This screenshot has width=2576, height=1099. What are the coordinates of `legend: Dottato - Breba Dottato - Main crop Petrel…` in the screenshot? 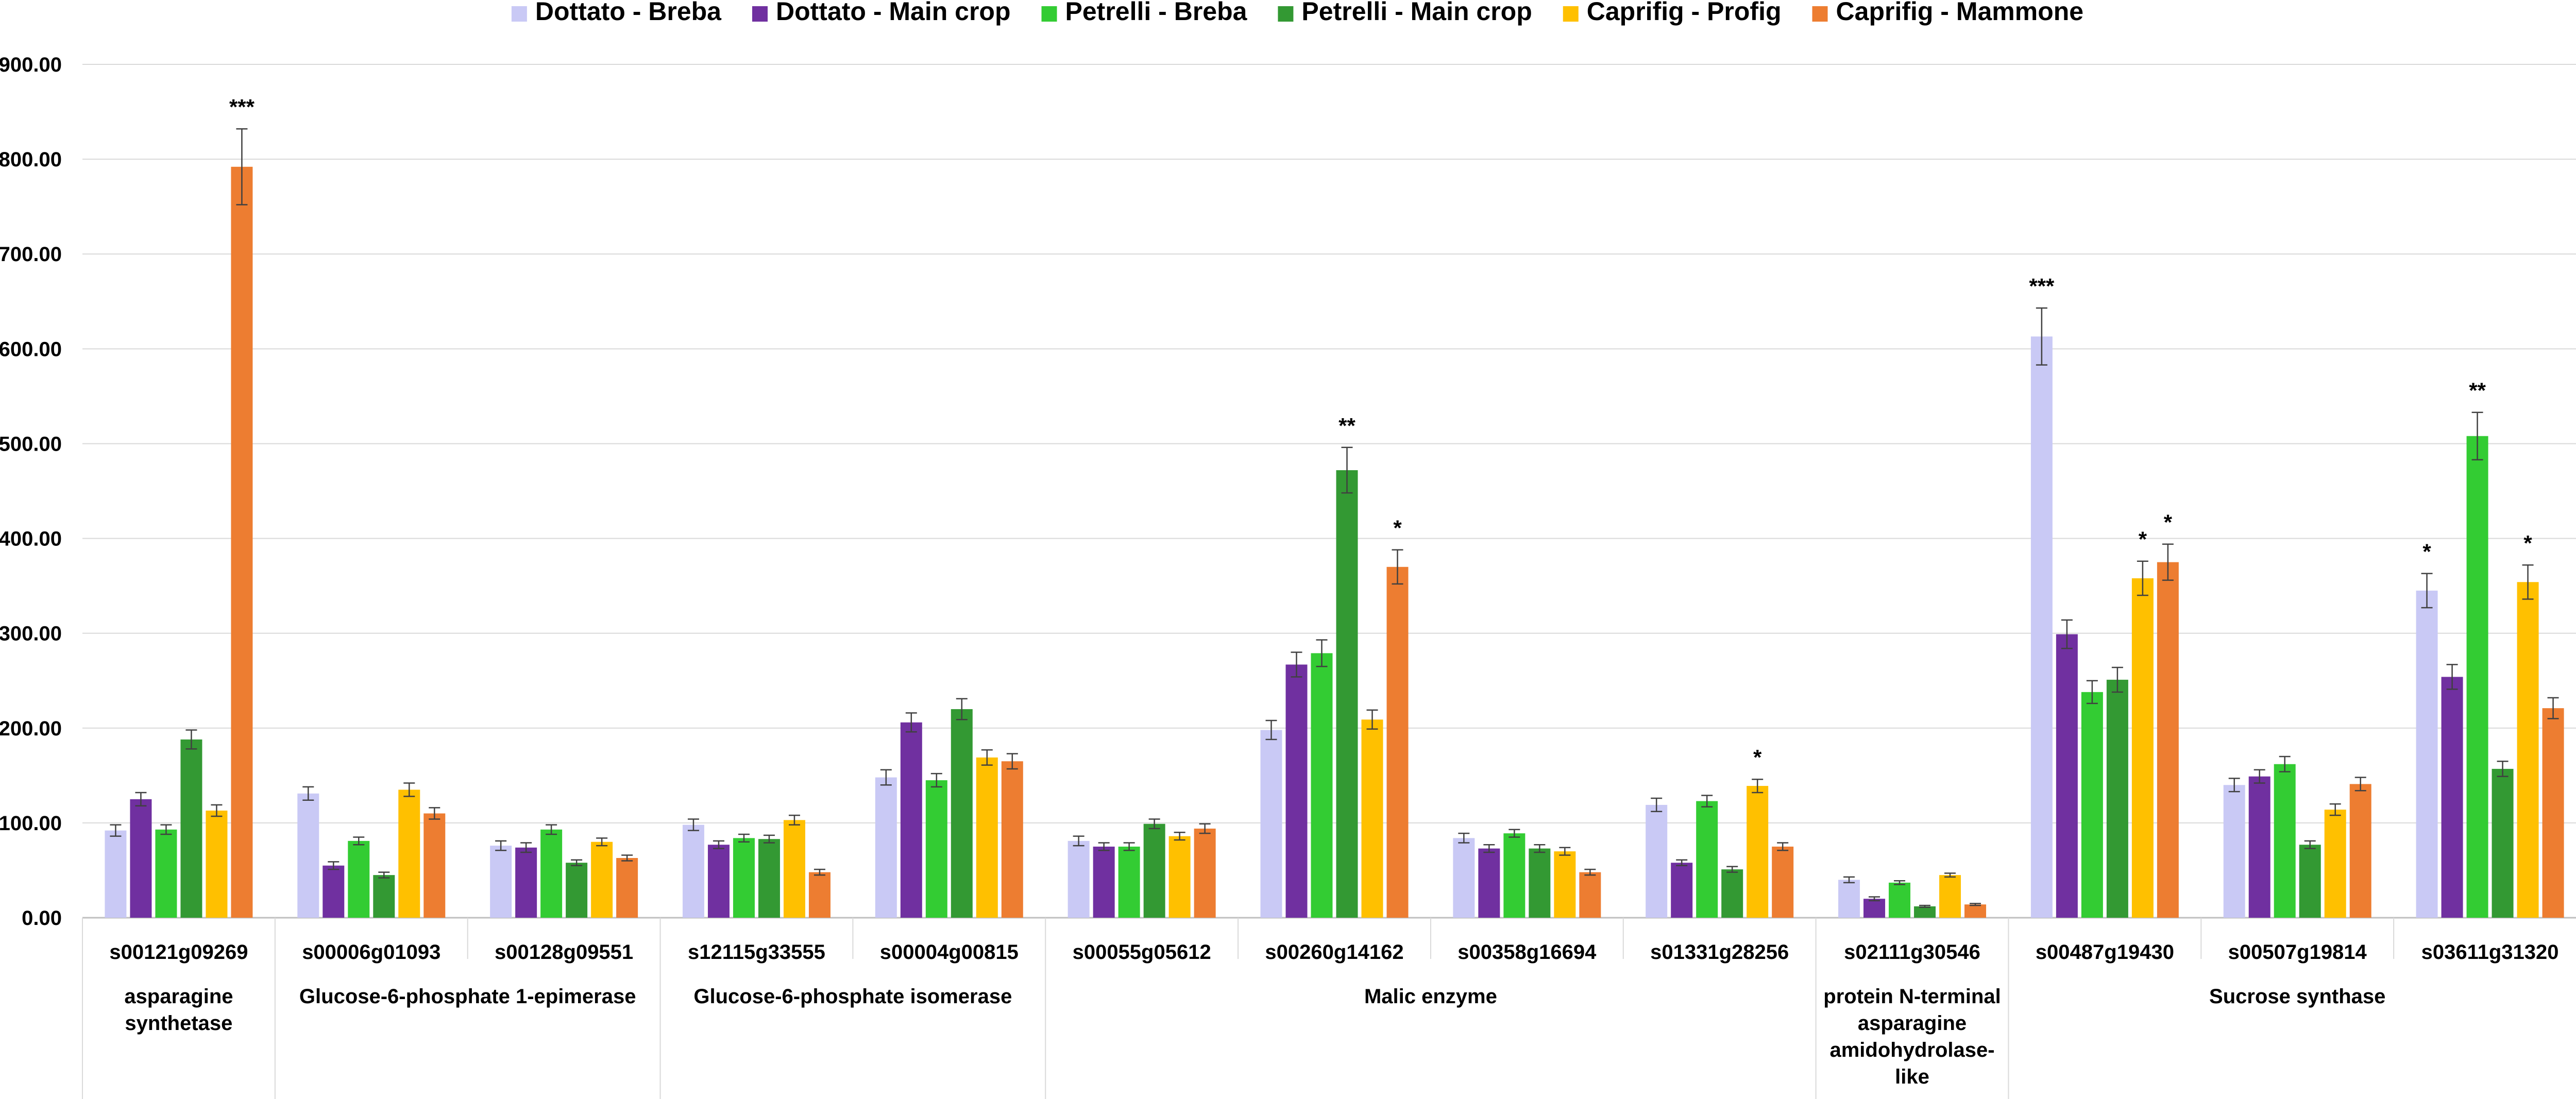 It's located at (1297, 13).